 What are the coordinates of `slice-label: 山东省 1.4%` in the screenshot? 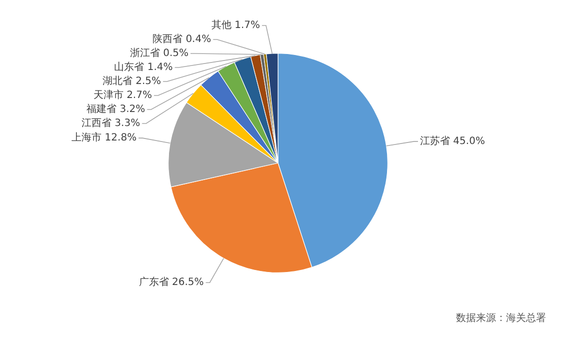 It's located at (143, 67).